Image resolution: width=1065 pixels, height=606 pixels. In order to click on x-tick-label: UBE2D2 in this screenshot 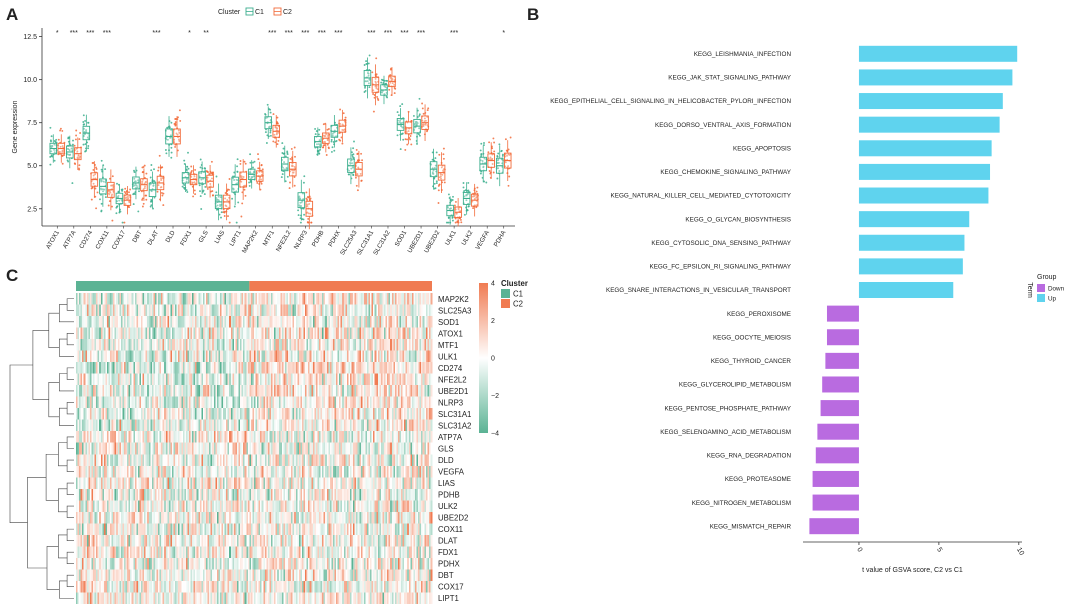, I will do `click(432, 241)`.